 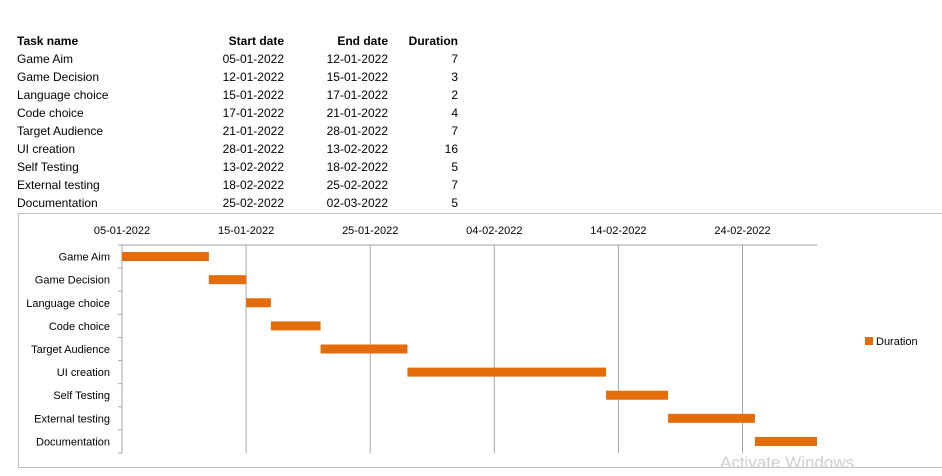 What do you see at coordinates (57, 203) in the screenshot?
I see `cell-task-name: Documentation` at bounding box center [57, 203].